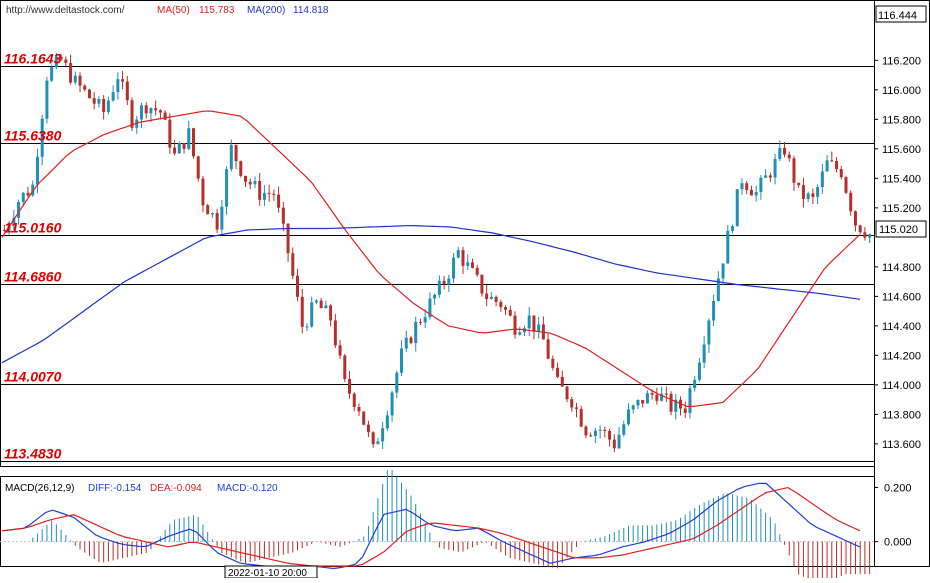 The height and width of the screenshot is (583, 930). I want to click on price-tick-label: 116.200, so click(901, 61).